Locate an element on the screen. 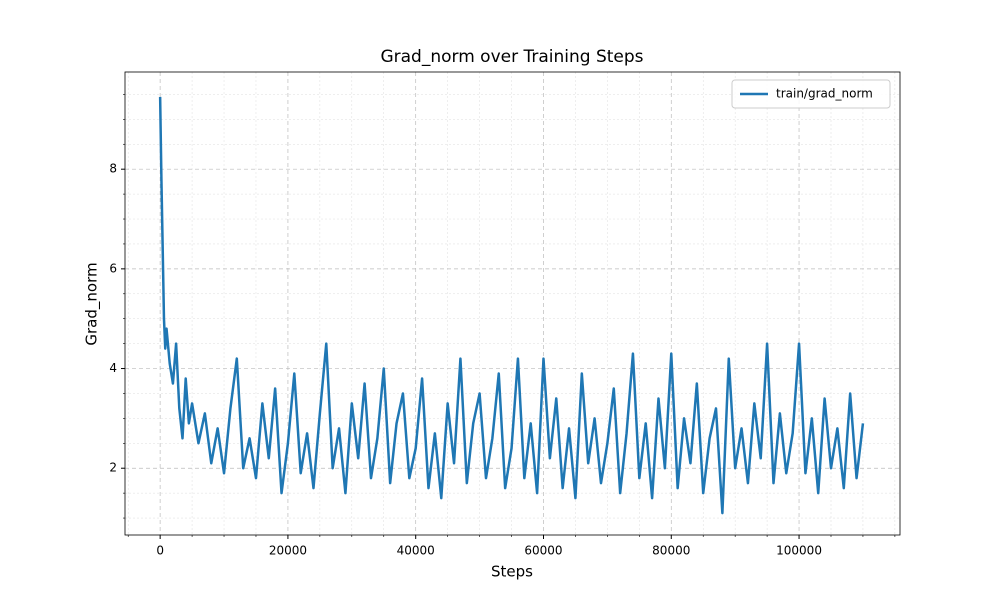 This screenshot has width=1000, height=600. legend: train/grad_norm is located at coordinates (811, 94).